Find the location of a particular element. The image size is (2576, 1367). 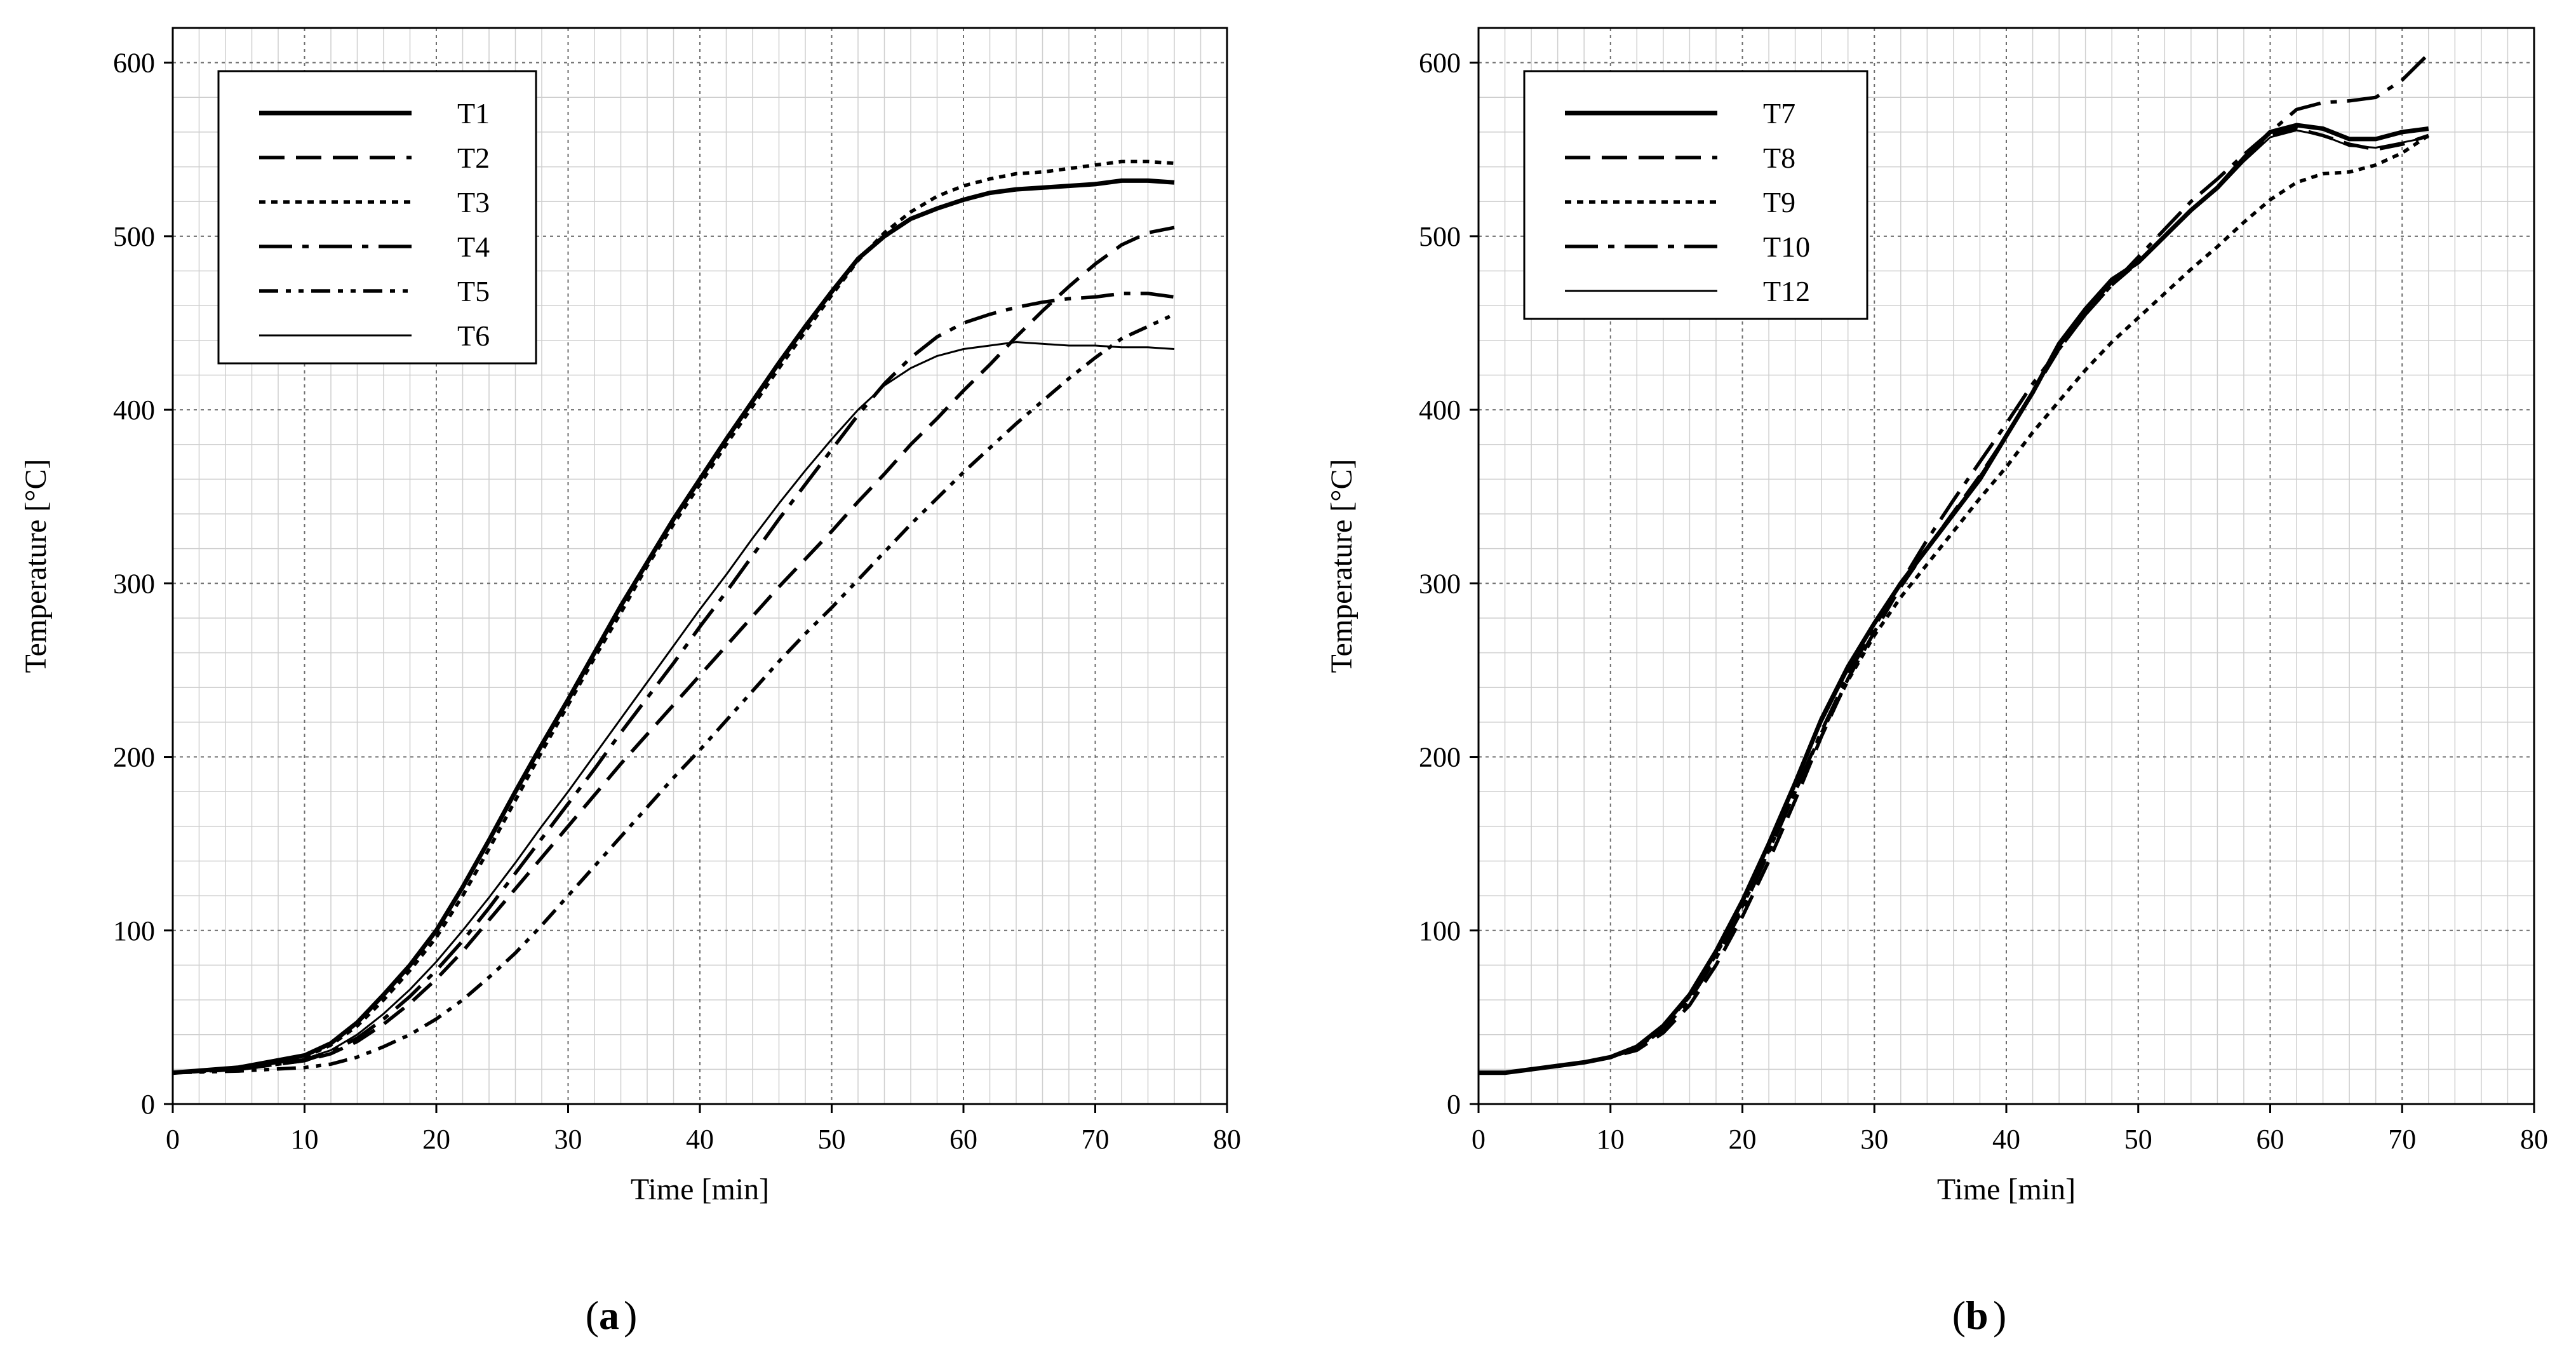

x-tick-label-b: 50 is located at coordinates (2138, 1139).